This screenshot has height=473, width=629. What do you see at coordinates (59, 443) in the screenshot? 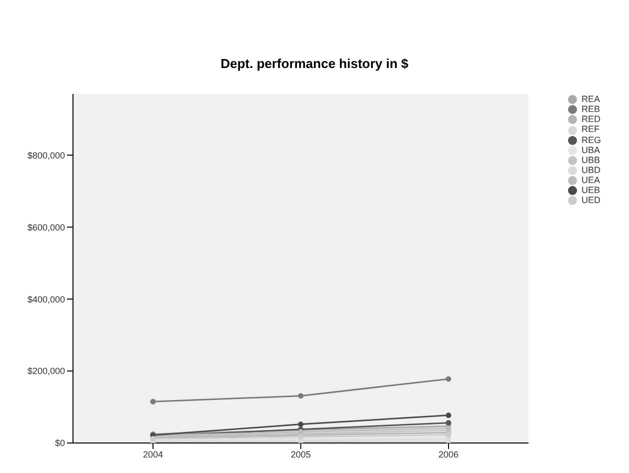
I see `y-tick-label: $0` at bounding box center [59, 443].